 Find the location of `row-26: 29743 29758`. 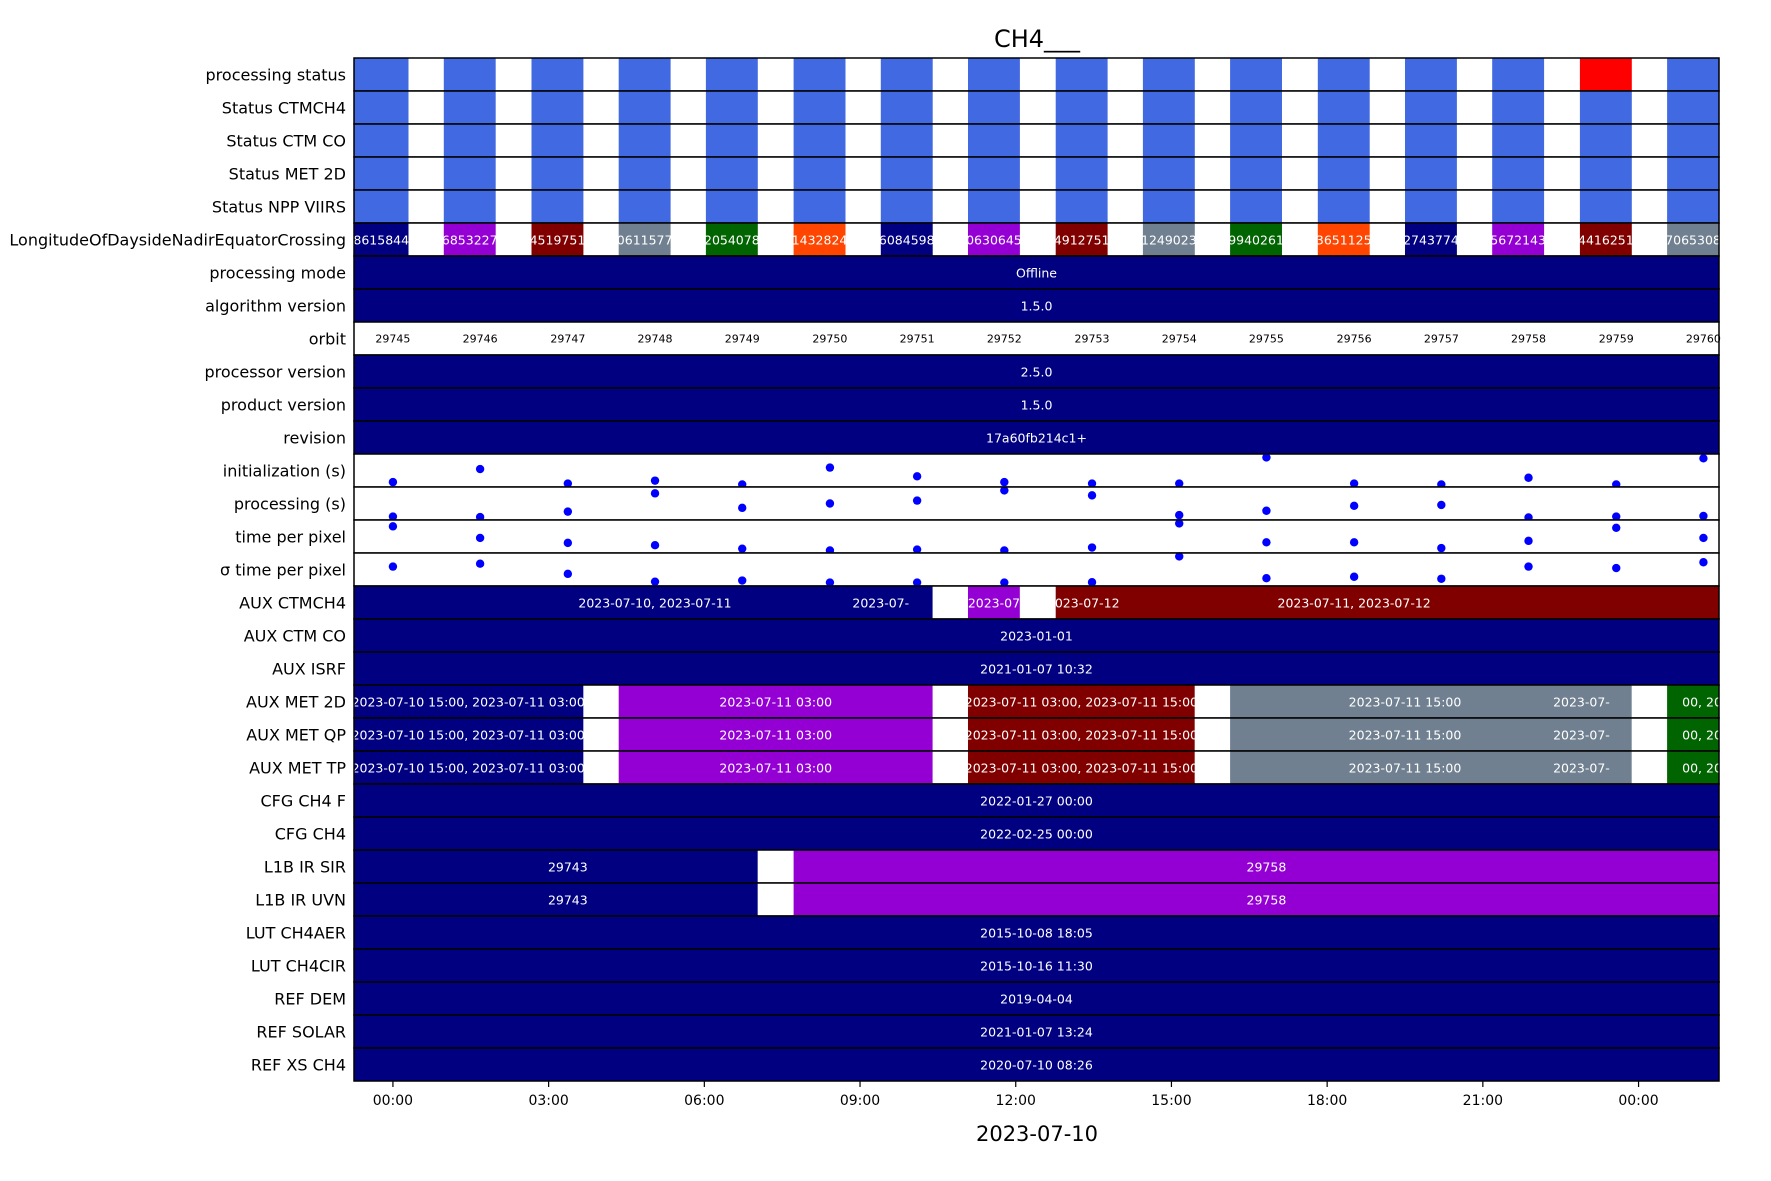

row-26: 29743 29758 is located at coordinates (1036, 899).